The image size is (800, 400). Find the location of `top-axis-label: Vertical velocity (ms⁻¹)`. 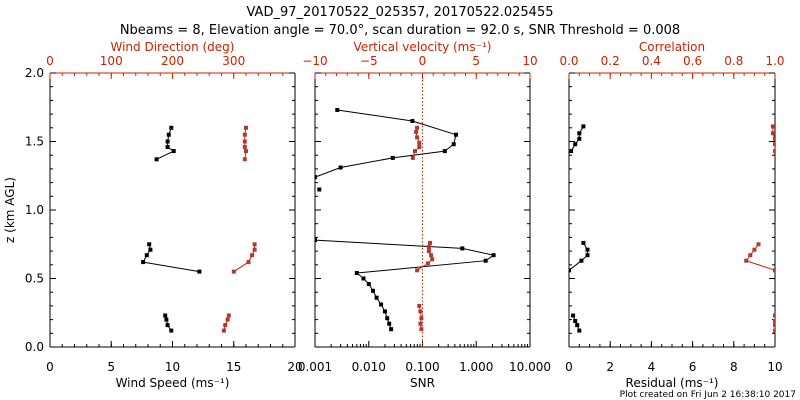

top-axis-label: Vertical velocity (ms⁻¹) is located at coordinates (423, 47).